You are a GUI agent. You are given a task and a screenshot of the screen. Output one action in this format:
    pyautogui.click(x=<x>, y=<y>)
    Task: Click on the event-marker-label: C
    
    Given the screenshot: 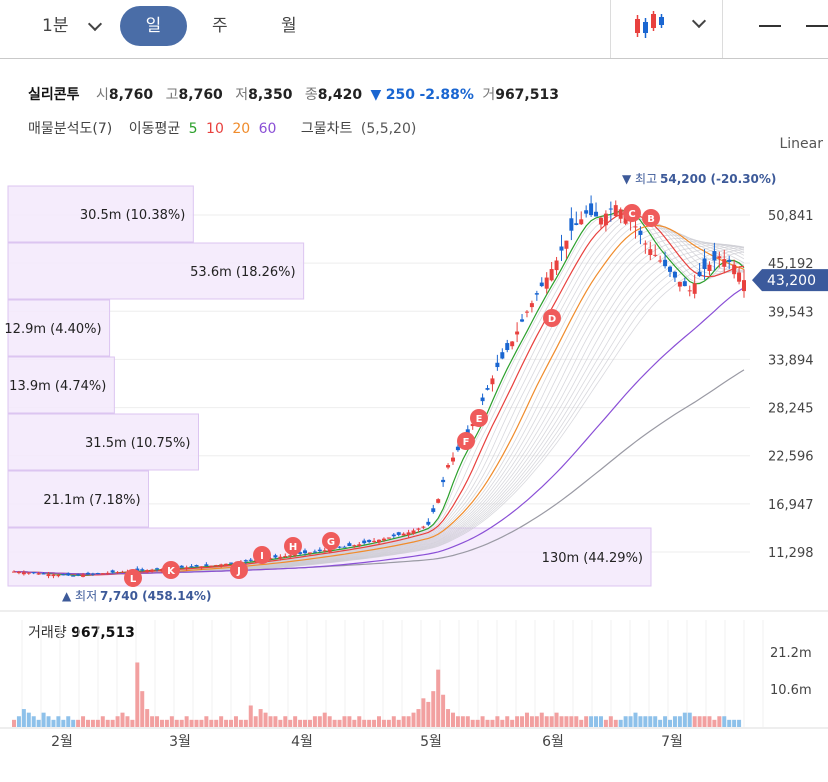 What is the action you would take?
    pyautogui.click(x=631, y=214)
    